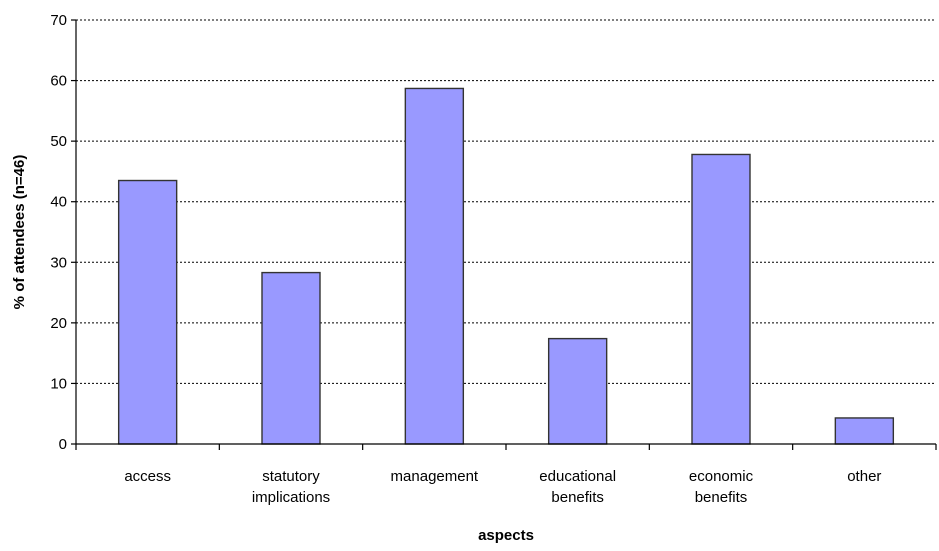 This screenshot has width=939, height=551. Describe the element at coordinates (63, 444) in the screenshot. I see `y-tick-label: 0` at that location.